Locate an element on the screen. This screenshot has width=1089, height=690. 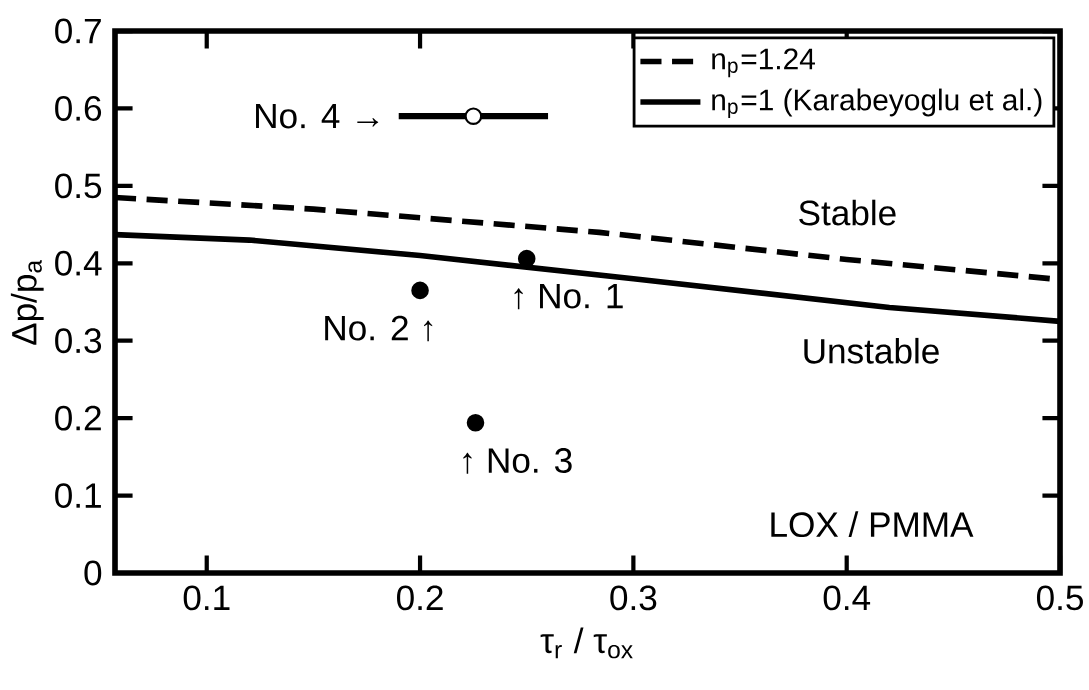
annotation: Stable is located at coordinates (847, 212).